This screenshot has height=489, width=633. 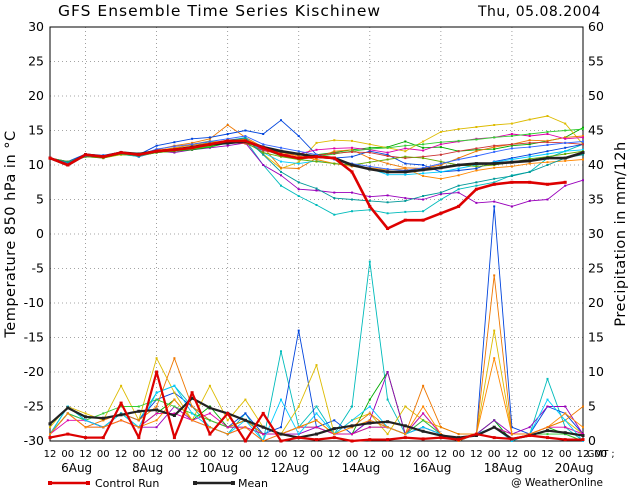 What do you see at coordinates (38, 268) in the screenshot?
I see `y-tick-label: -5` at bounding box center [38, 268].